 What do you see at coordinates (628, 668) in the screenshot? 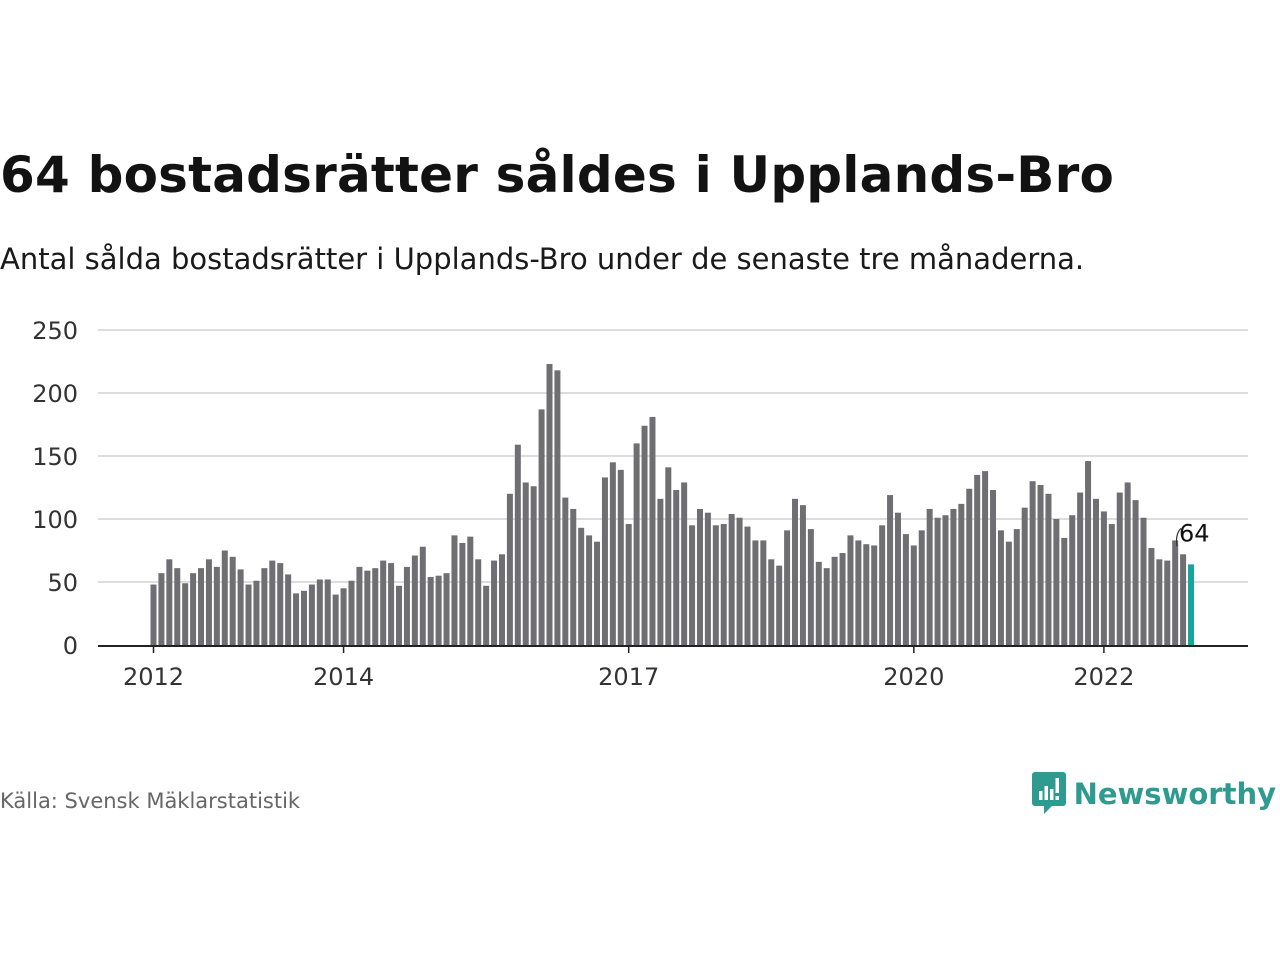
I see `x-axis-ticks: 2012 2014 2017 2020 2022` at bounding box center [628, 668].